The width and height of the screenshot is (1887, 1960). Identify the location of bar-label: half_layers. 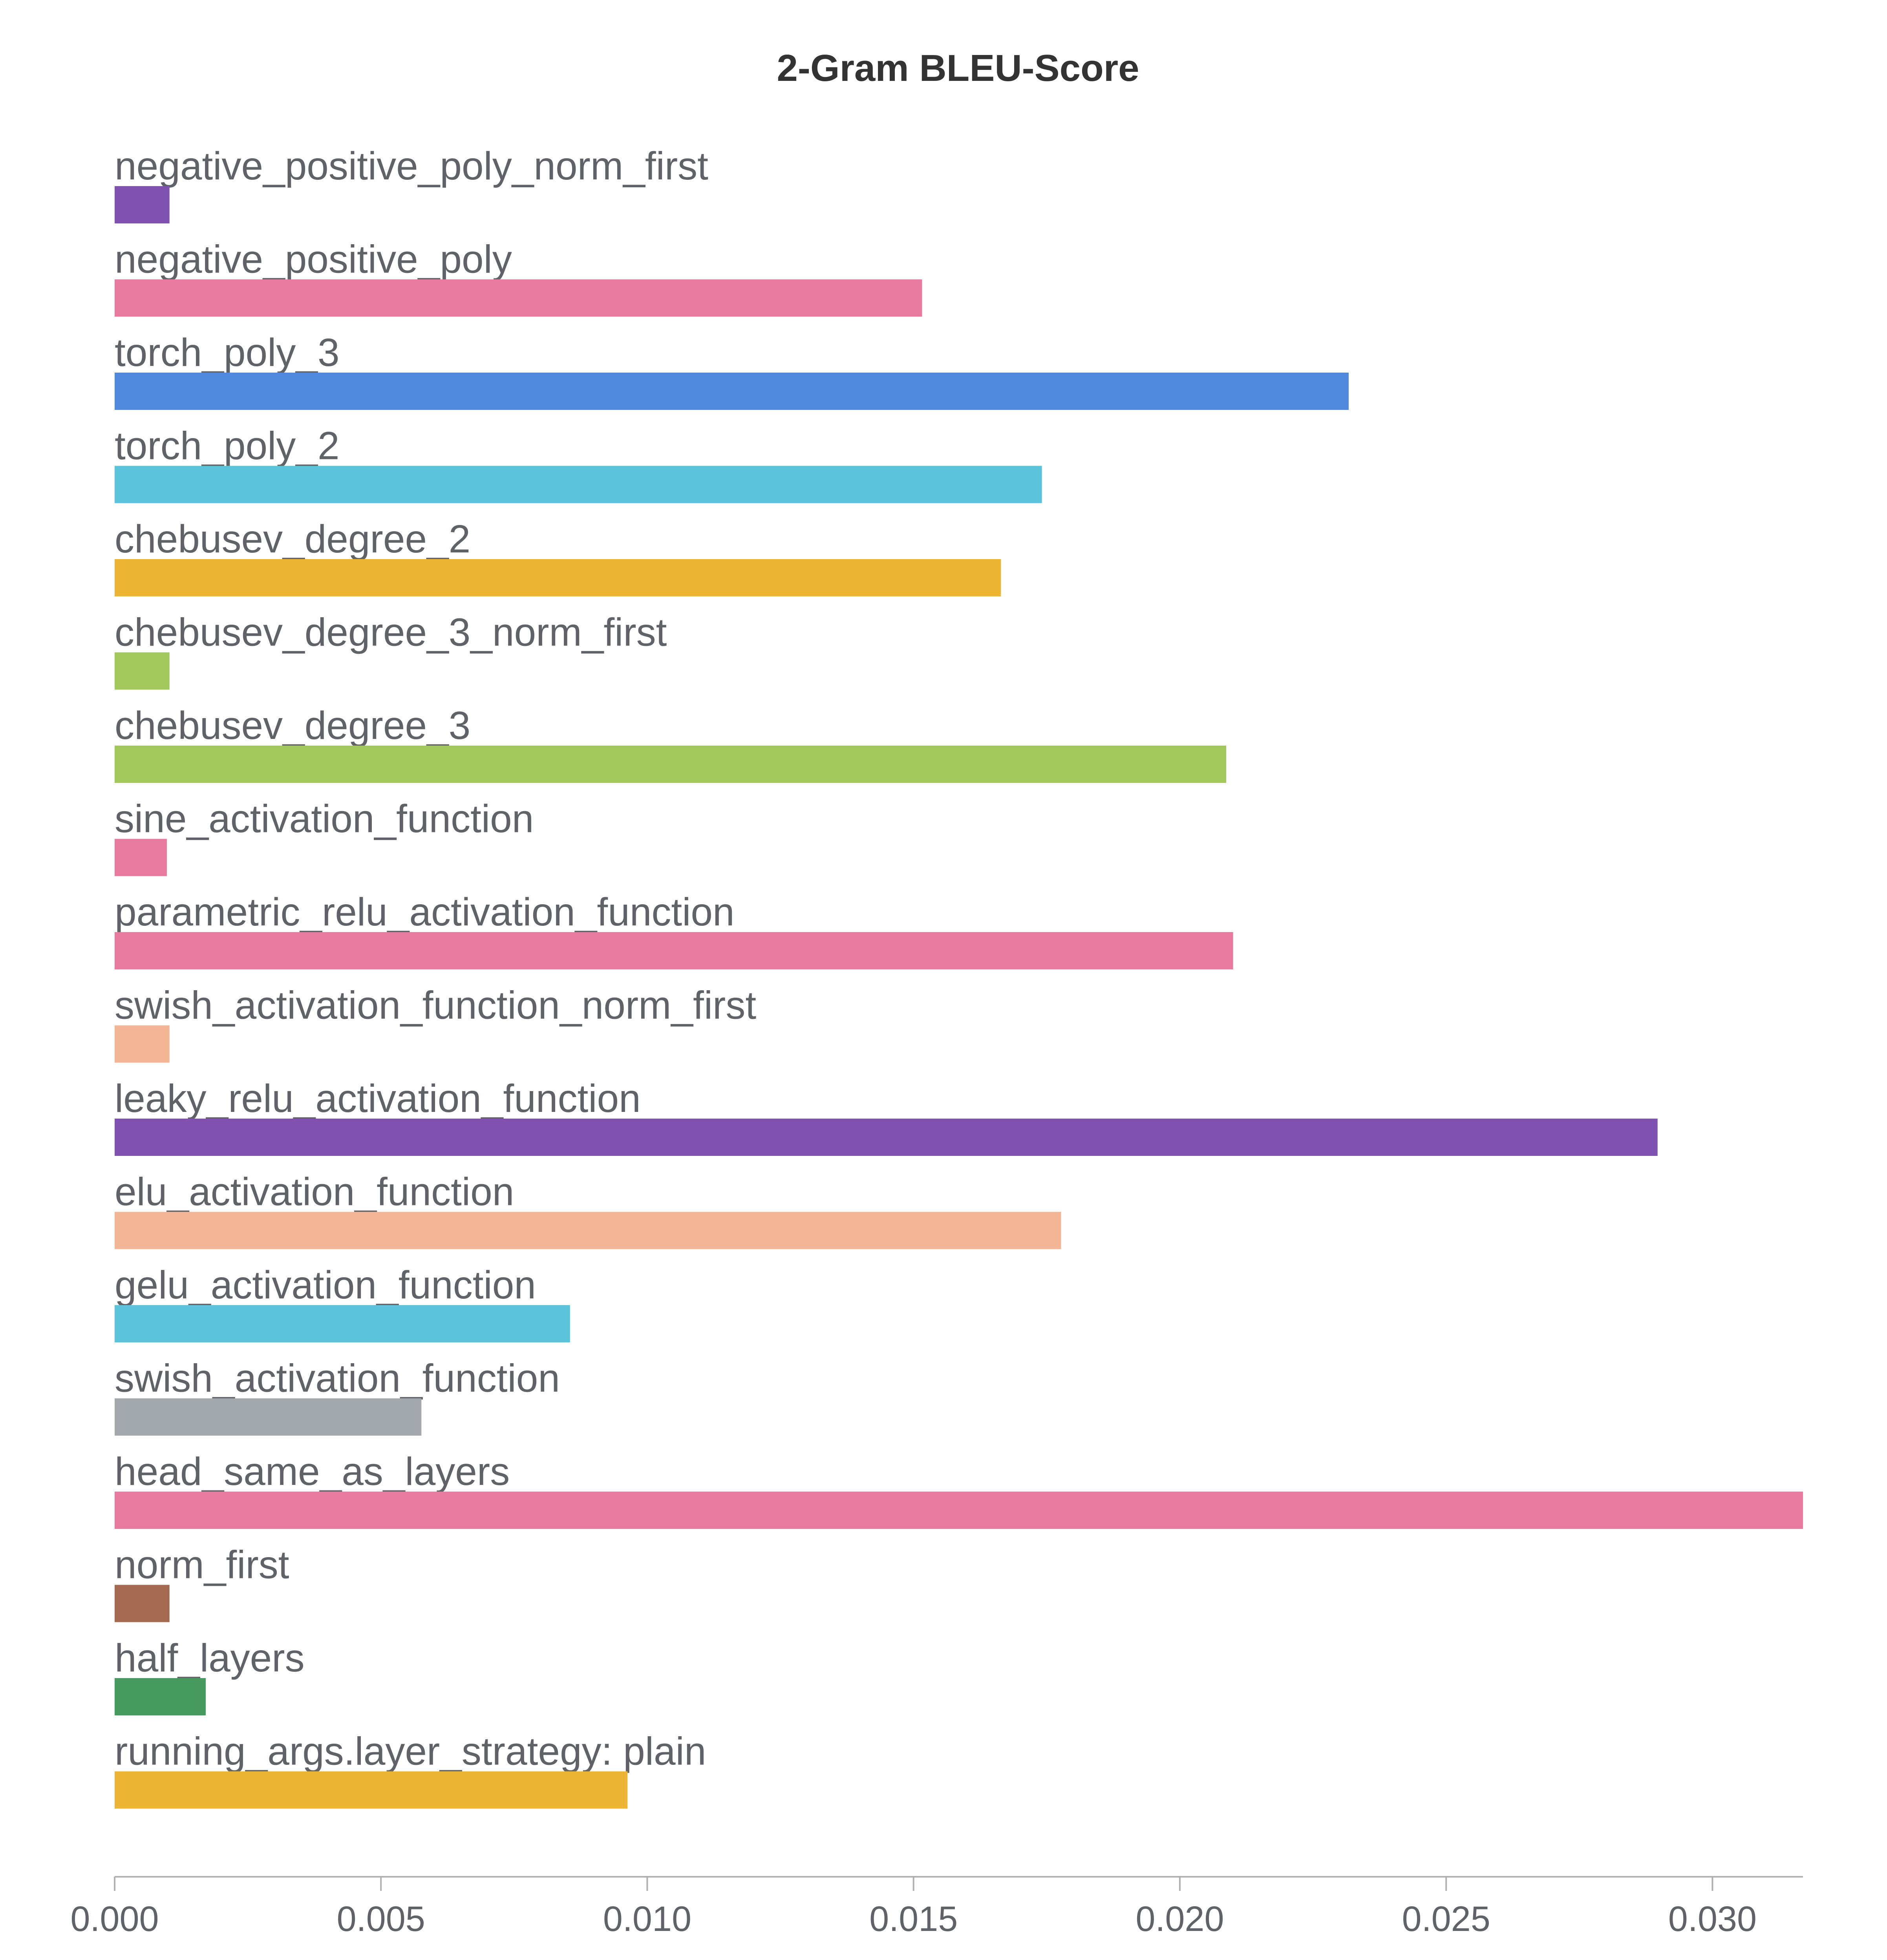
(210, 1658).